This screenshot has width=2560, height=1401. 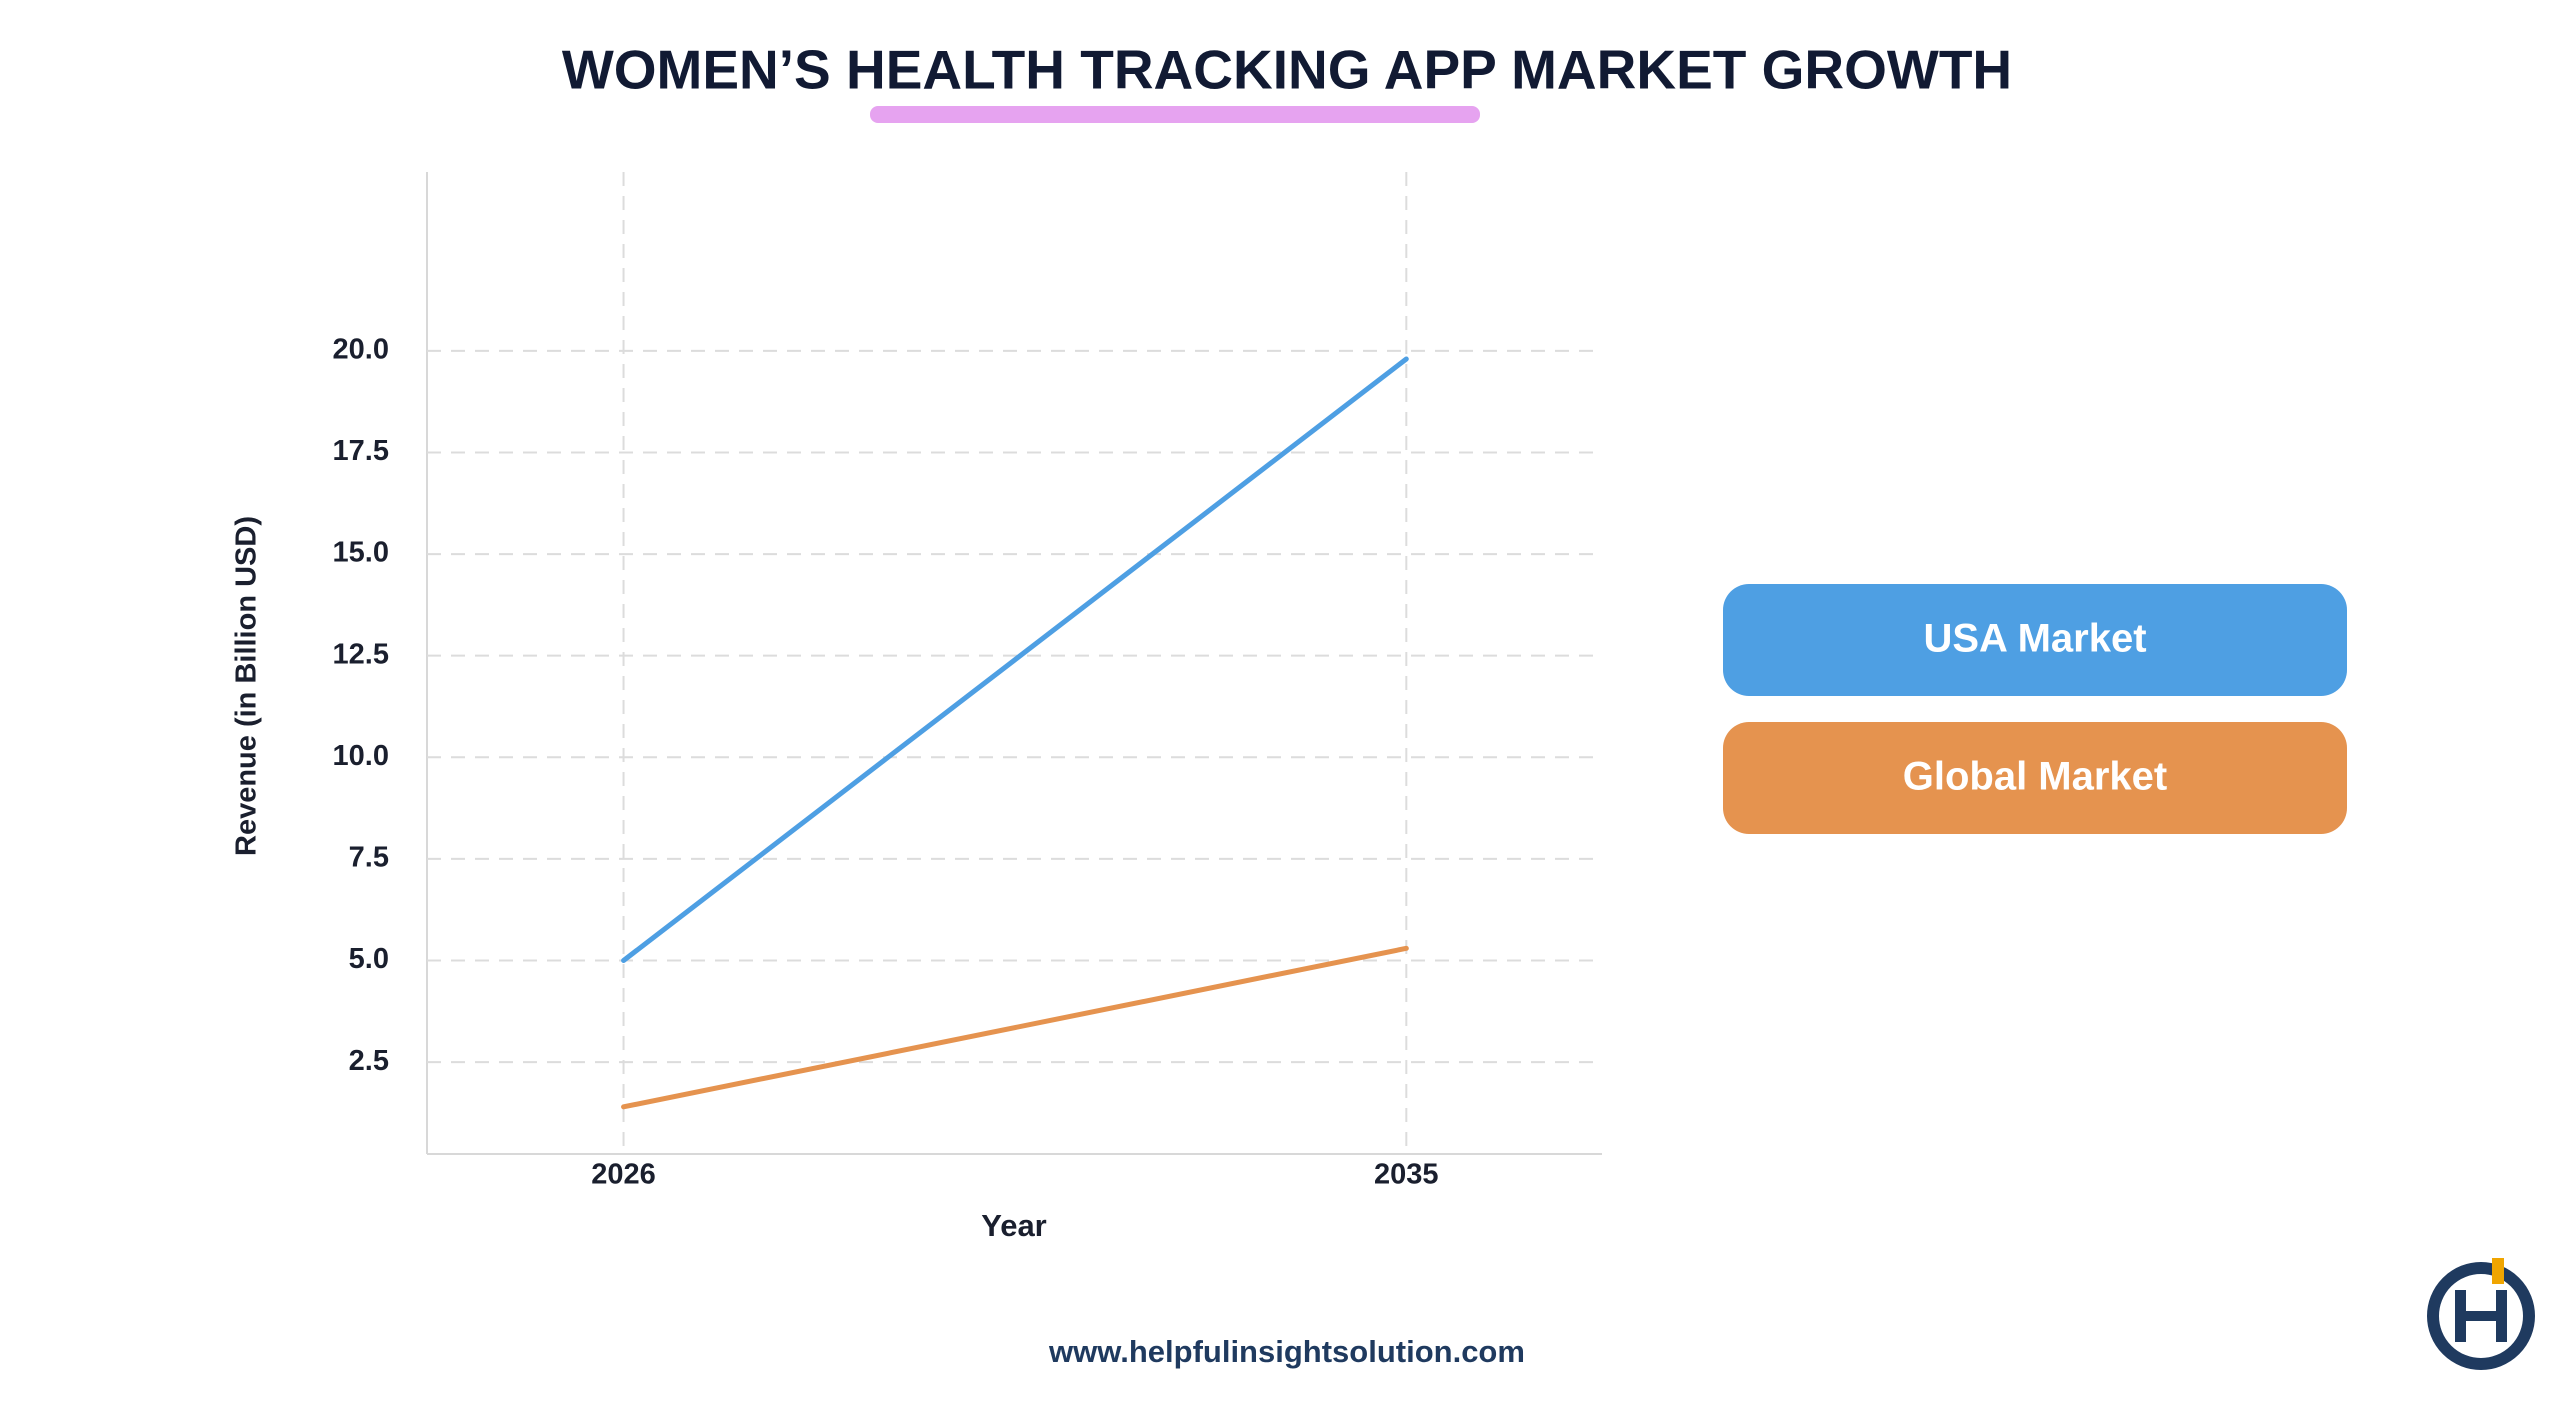 I want to click on y-tick-label: 17.5, so click(x=361, y=451).